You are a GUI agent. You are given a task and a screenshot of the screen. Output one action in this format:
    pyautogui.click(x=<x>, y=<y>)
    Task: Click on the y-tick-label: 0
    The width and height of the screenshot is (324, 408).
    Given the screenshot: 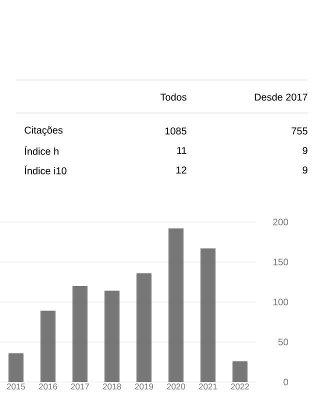 What is the action you would take?
    pyautogui.click(x=286, y=382)
    